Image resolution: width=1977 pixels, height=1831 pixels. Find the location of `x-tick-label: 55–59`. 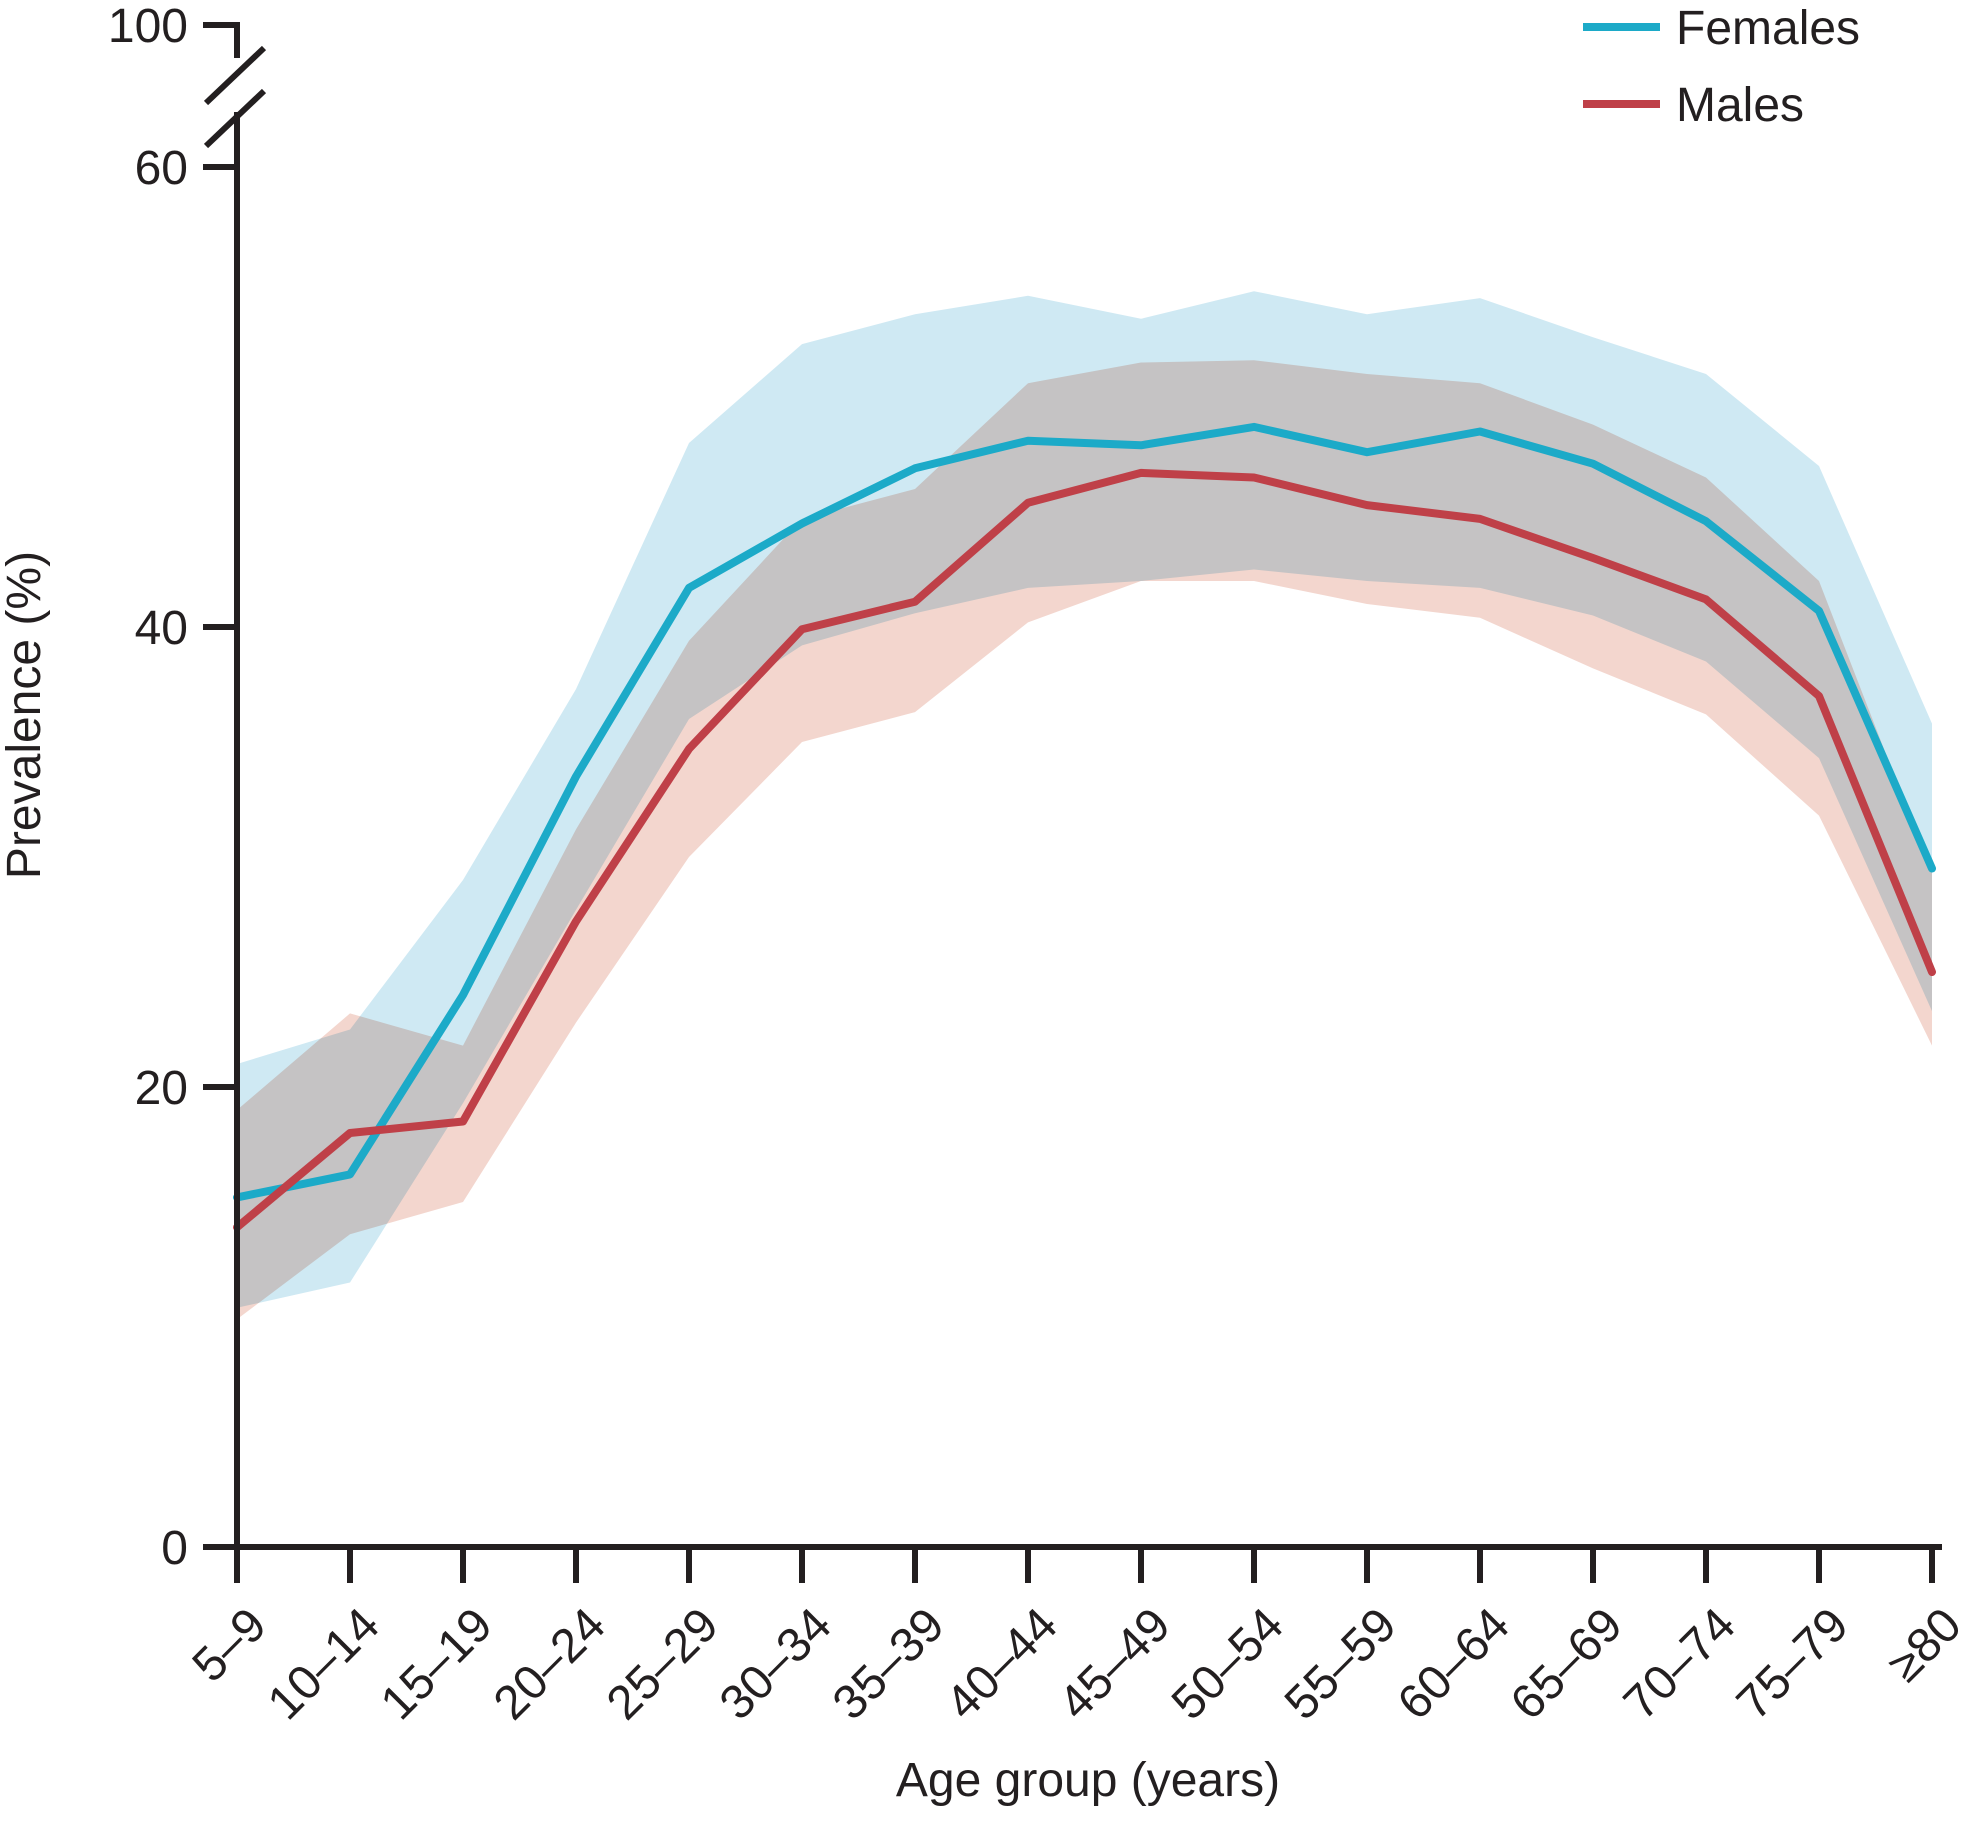

x-tick-label: 55–59 is located at coordinates (1341, 1664).